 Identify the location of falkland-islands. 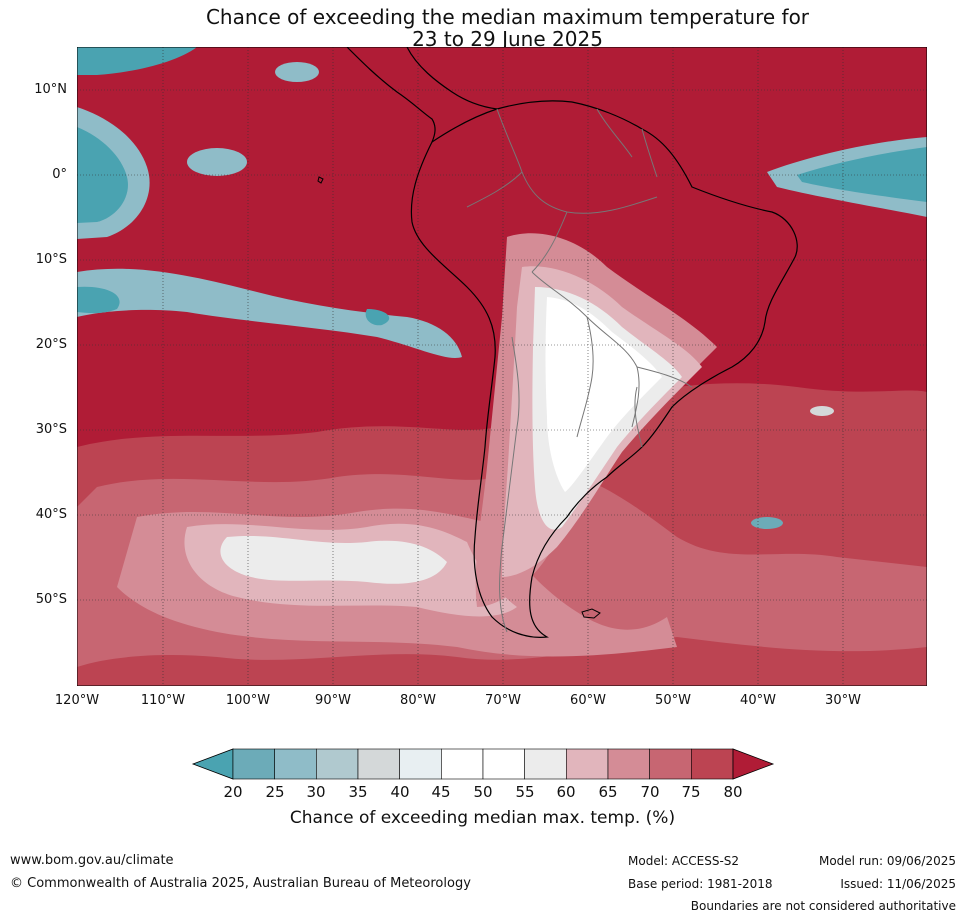
(591, 613).